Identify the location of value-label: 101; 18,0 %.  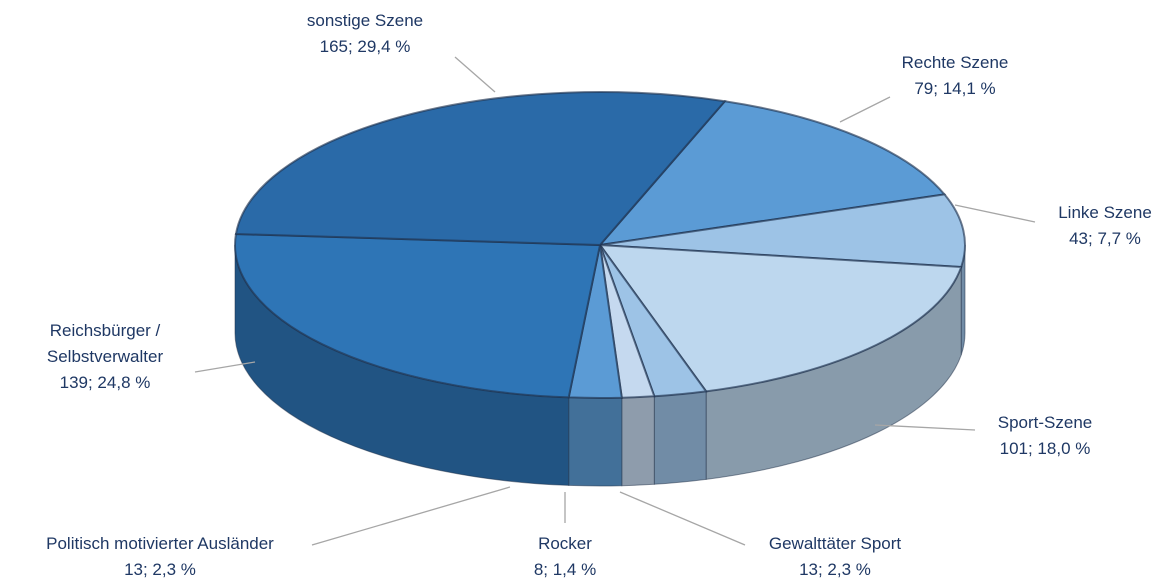
(1045, 448).